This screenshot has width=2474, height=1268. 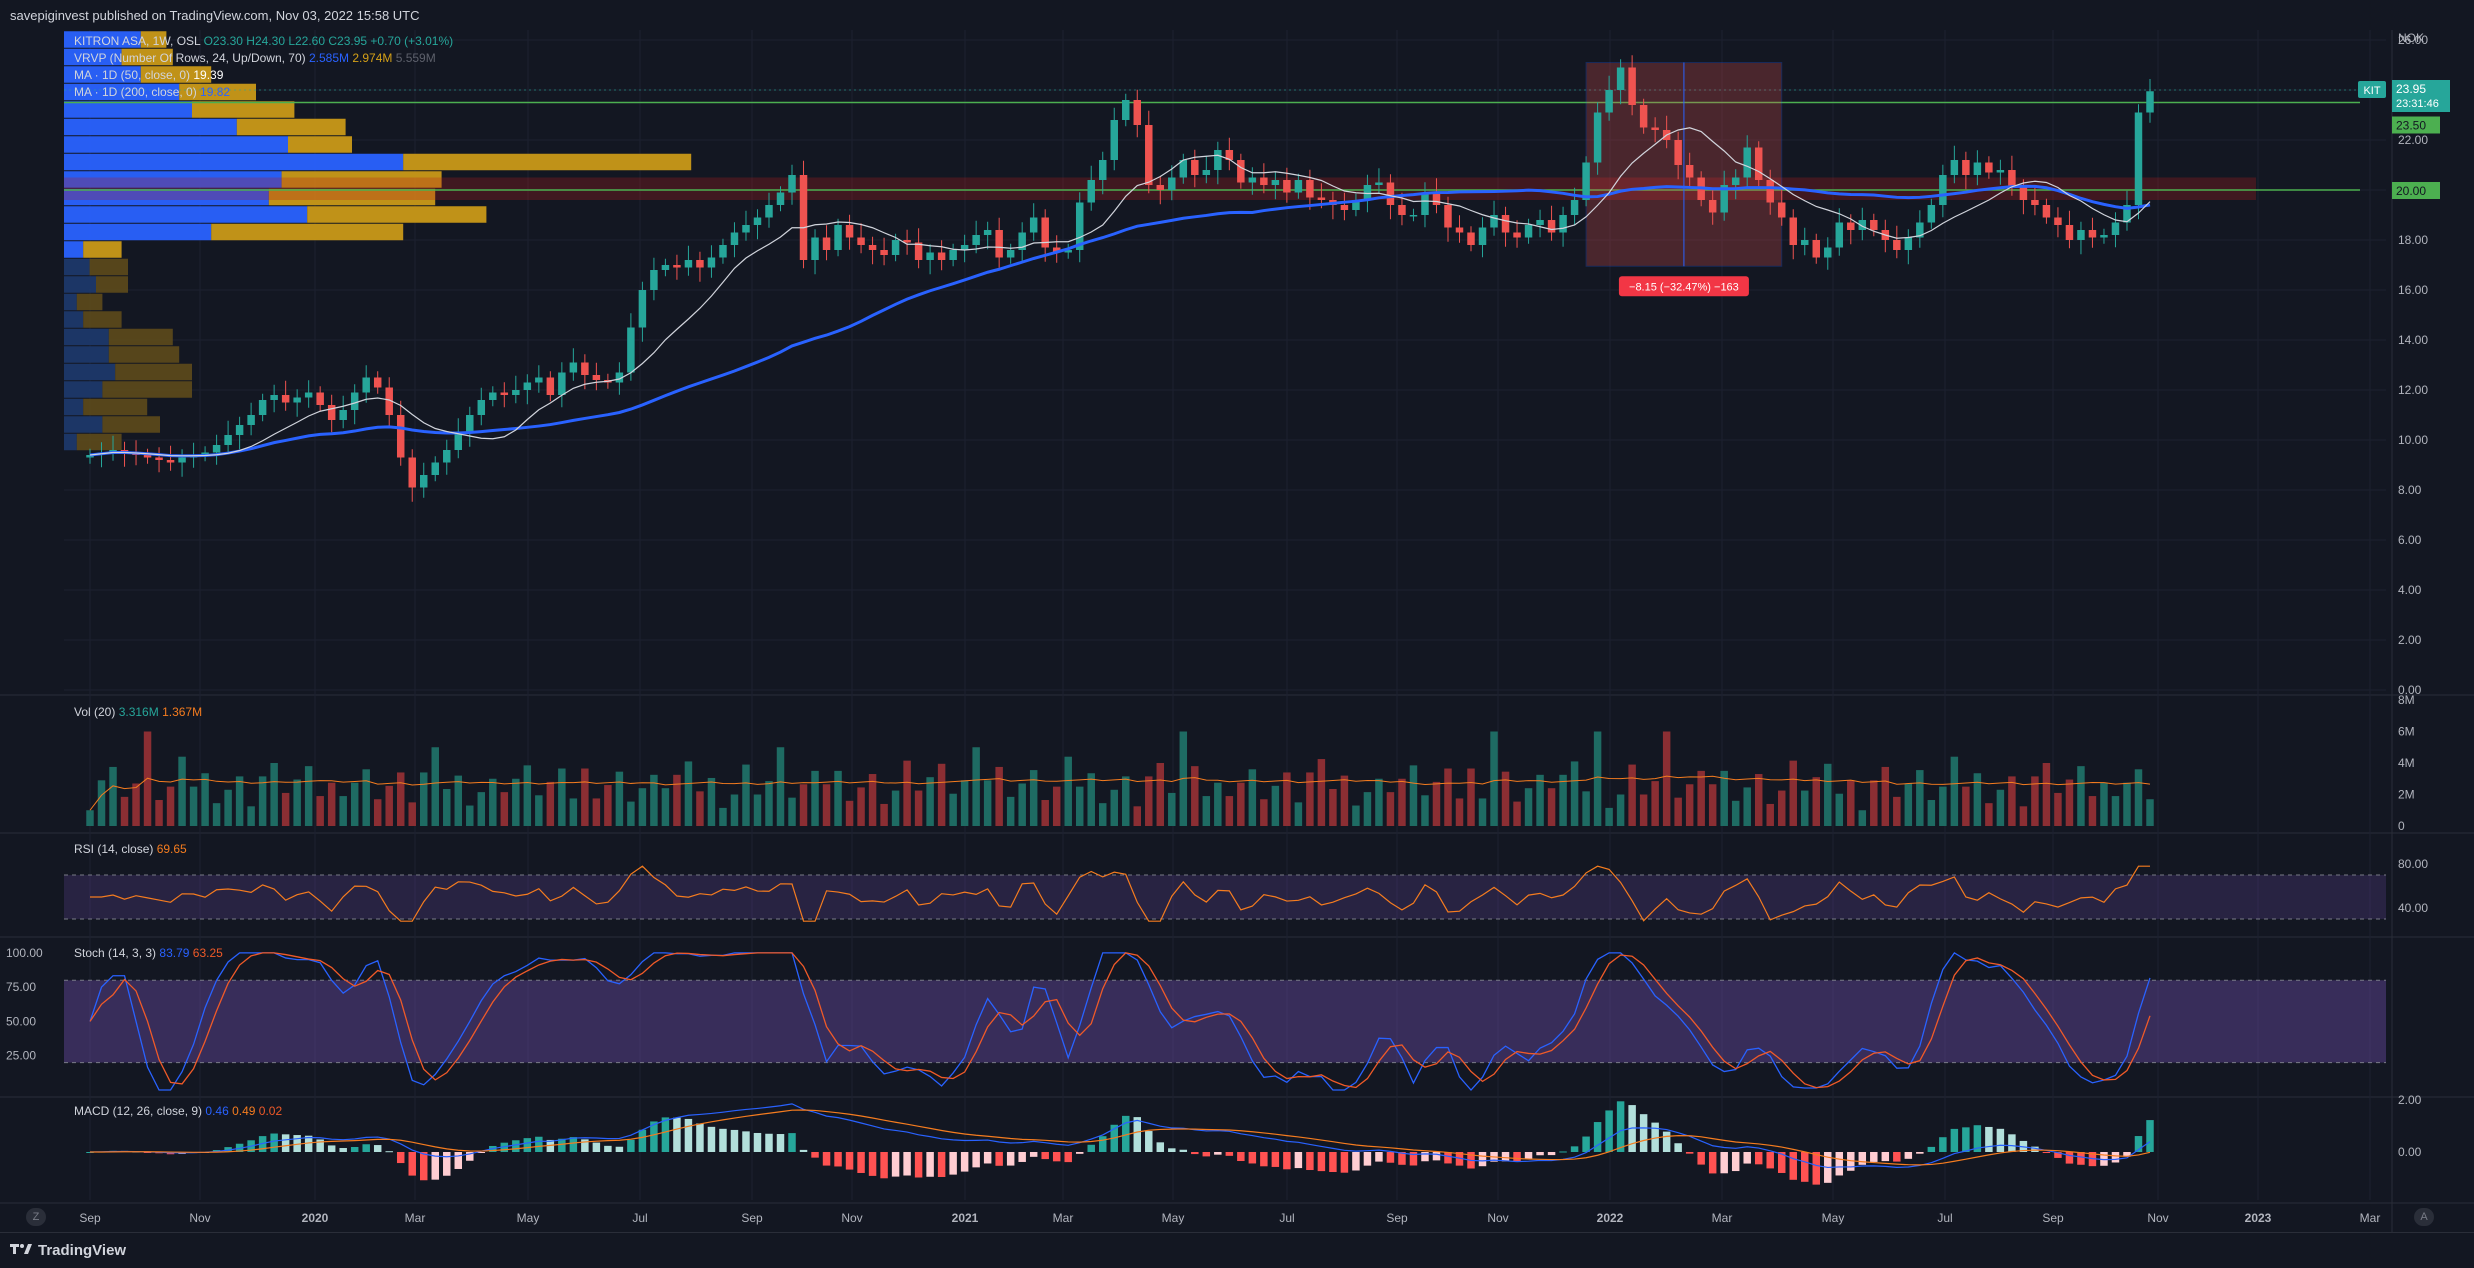 What do you see at coordinates (36, 1217) in the screenshot?
I see `zoom-button: Z` at bounding box center [36, 1217].